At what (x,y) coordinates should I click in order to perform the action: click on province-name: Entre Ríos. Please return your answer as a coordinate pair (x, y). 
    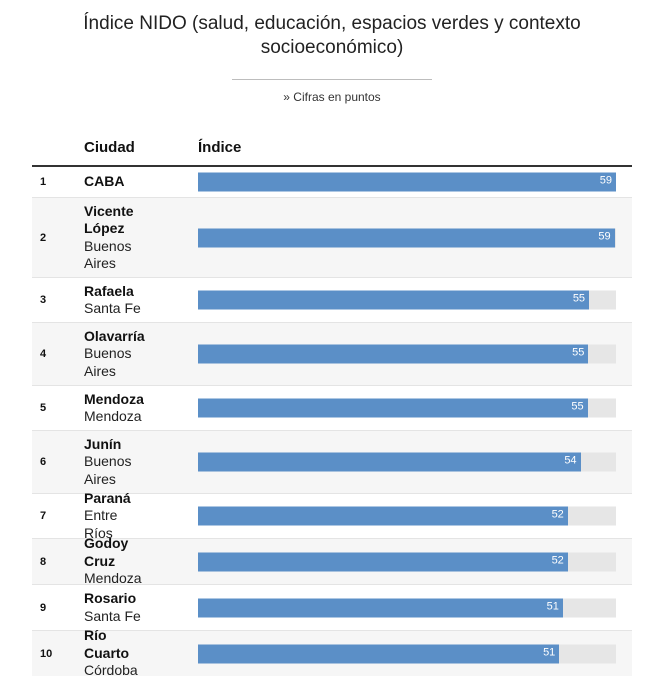
    Looking at the image, I should click on (101, 524).